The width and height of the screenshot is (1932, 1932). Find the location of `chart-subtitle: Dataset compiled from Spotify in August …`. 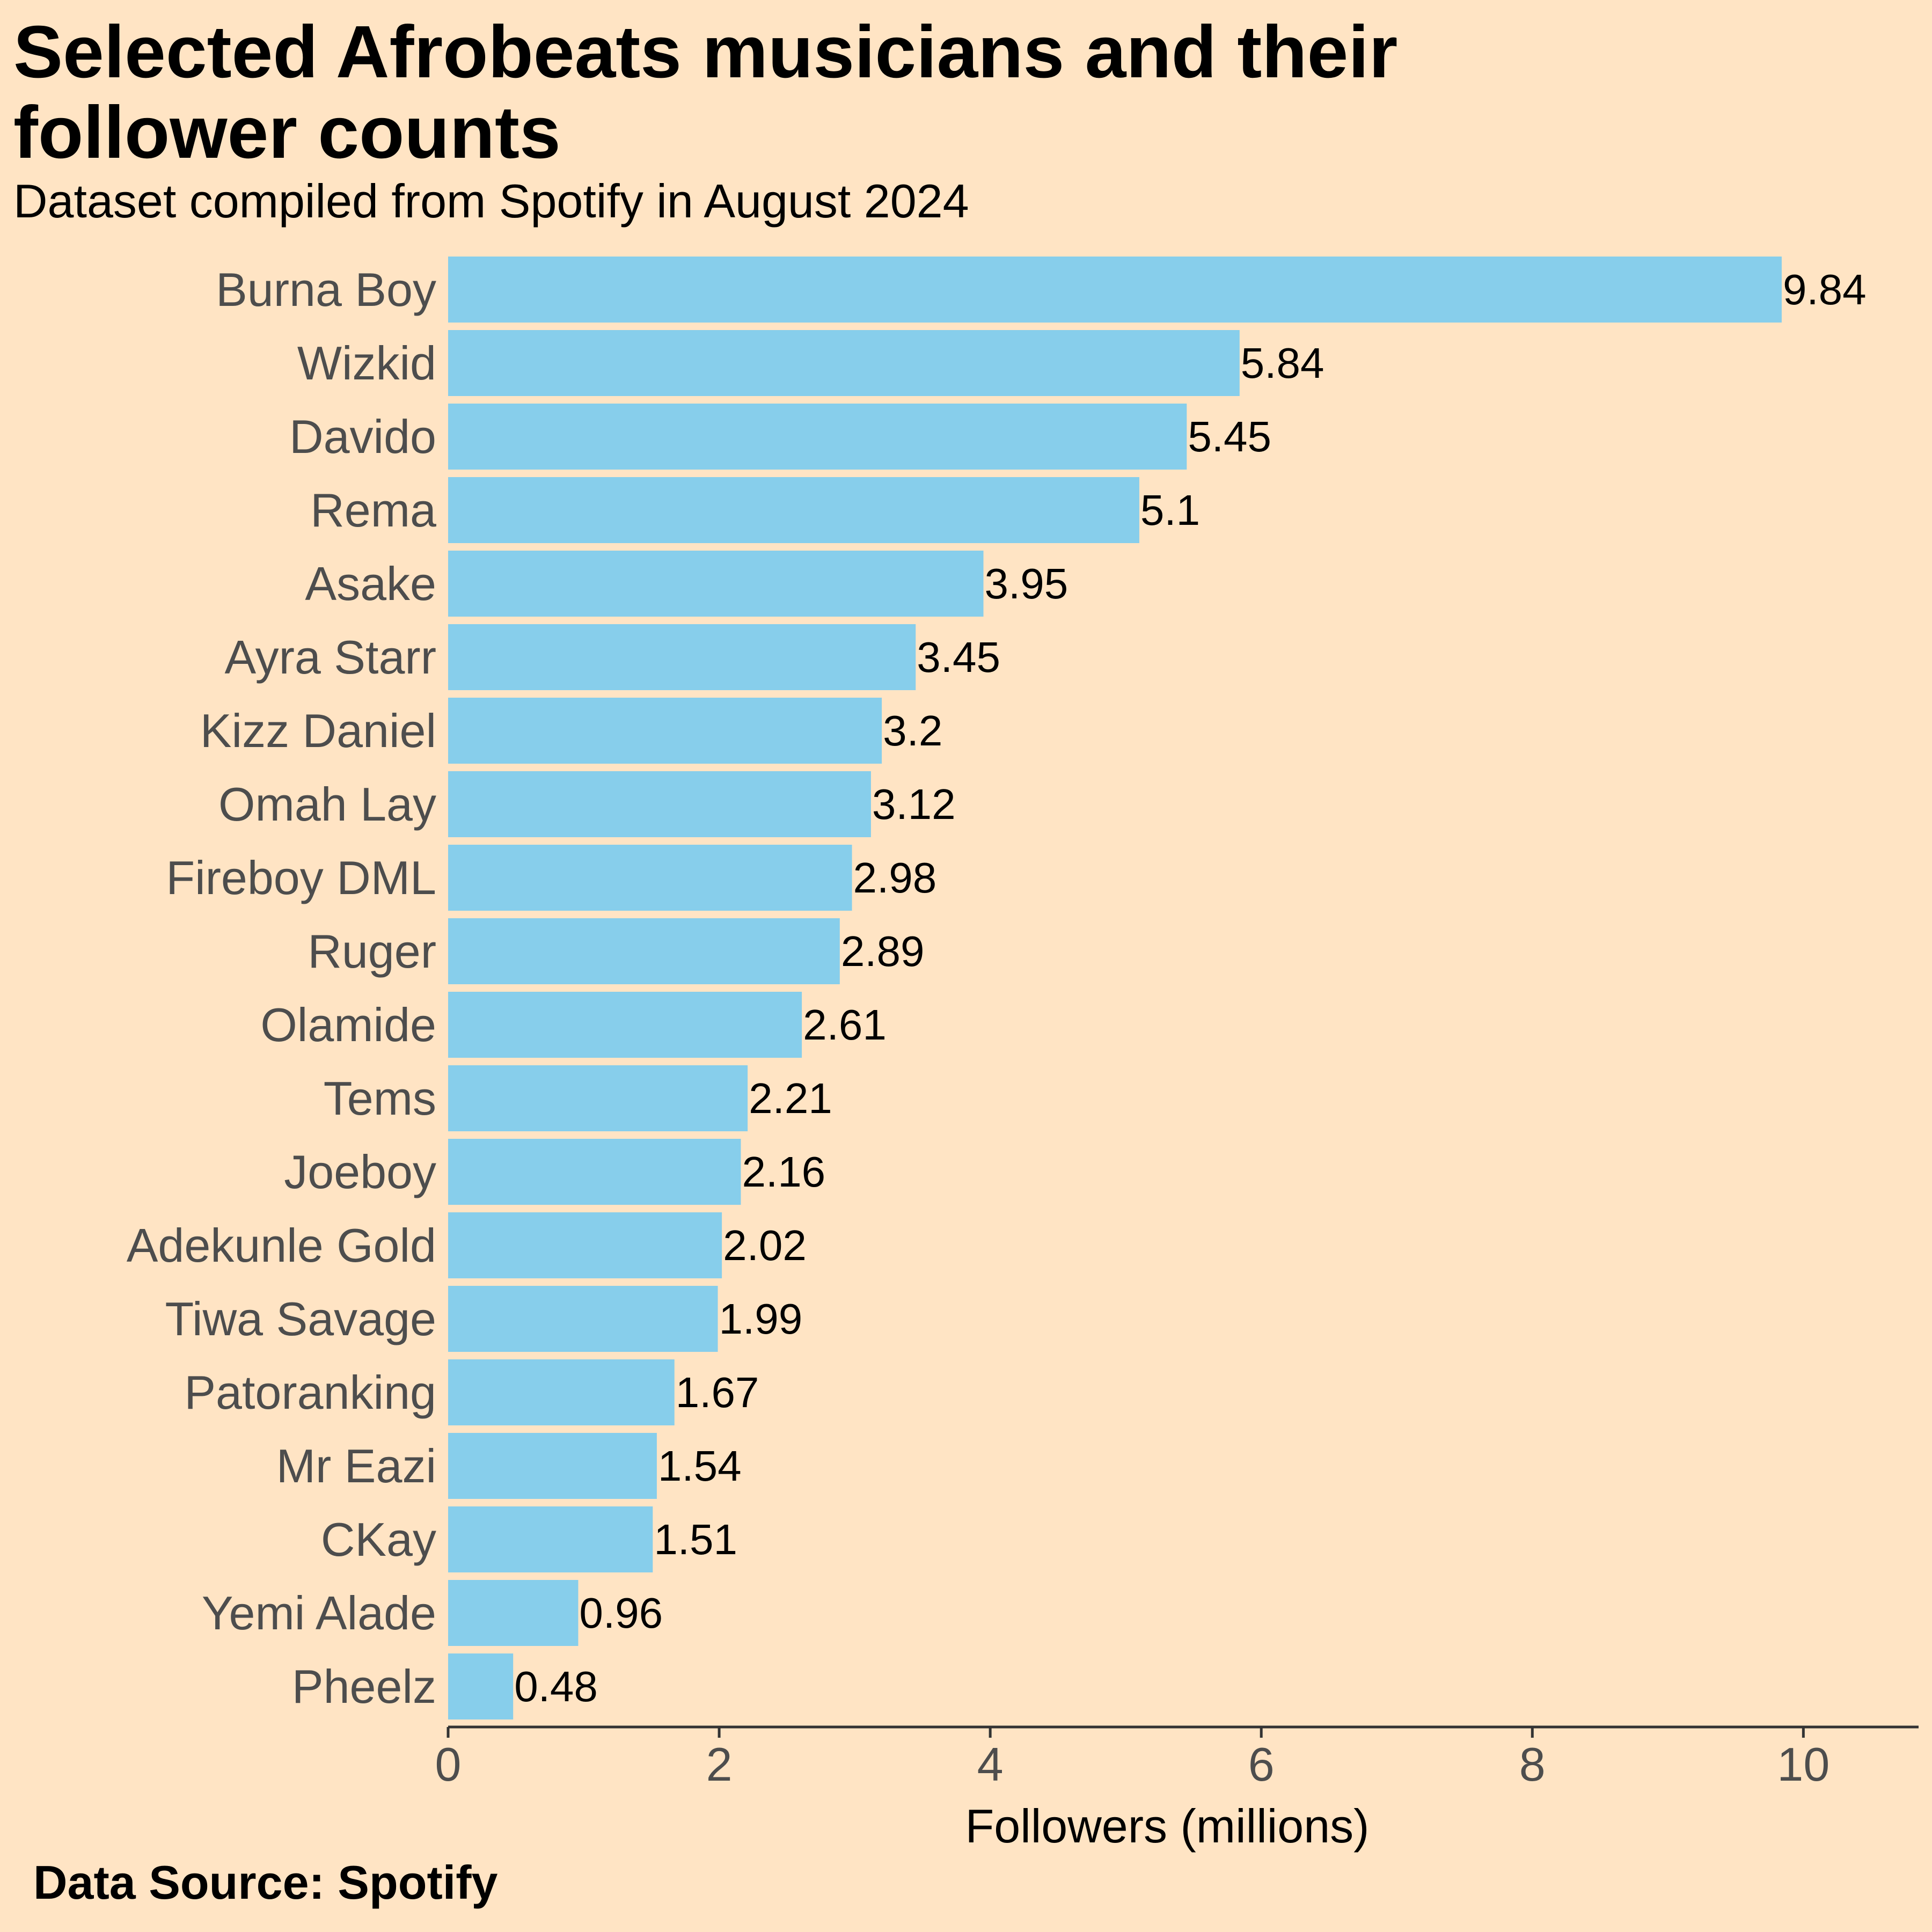

chart-subtitle: Dataset compiled from Spotify in August … is located at coordinates (491, 201).